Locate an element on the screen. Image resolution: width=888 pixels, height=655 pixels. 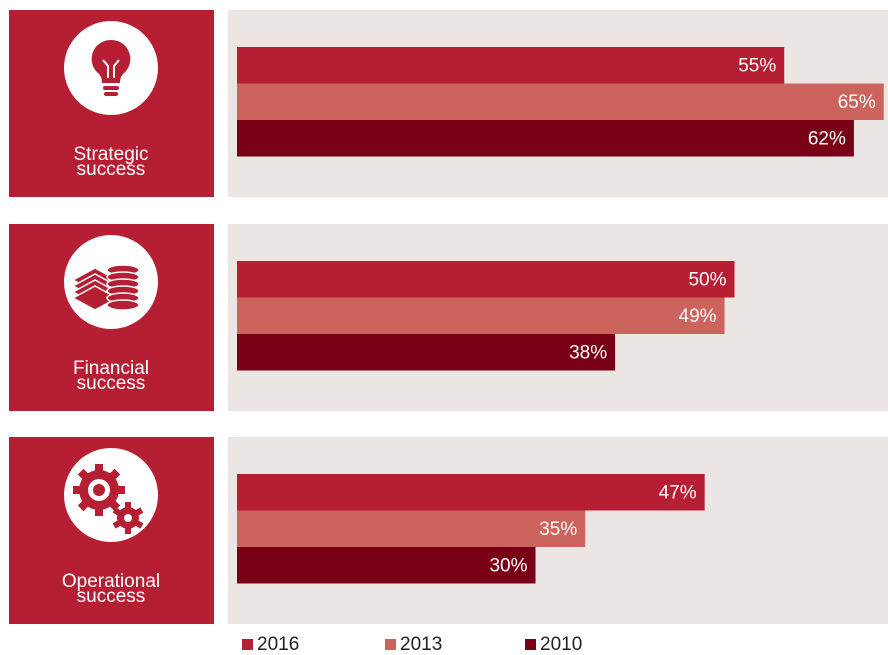
value-label: 38% is located at coordinates (588, 352).